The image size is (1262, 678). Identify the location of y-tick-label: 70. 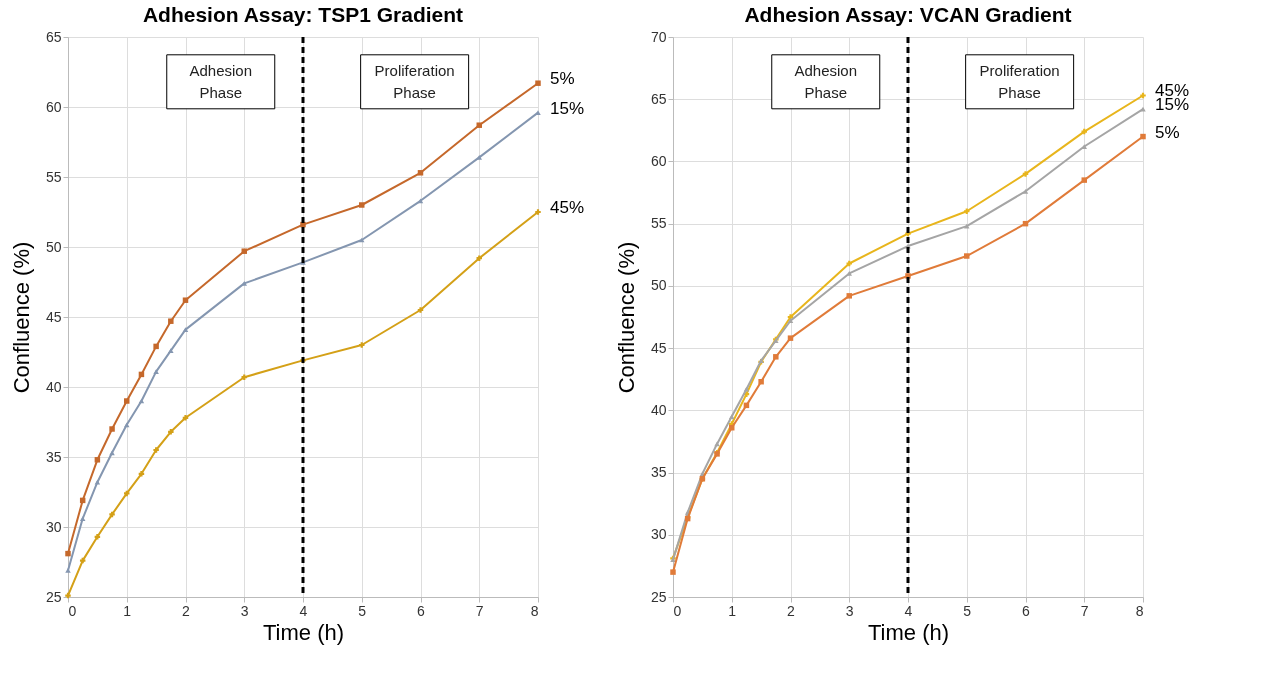
(658, 36).